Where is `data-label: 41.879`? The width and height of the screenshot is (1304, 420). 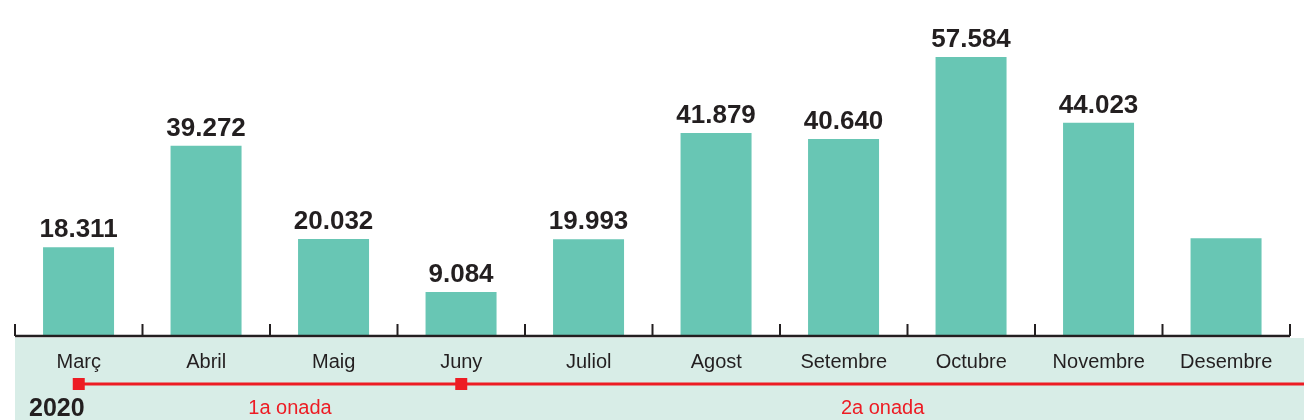 data-label: 41.879 is located at coordinates (716, 114).